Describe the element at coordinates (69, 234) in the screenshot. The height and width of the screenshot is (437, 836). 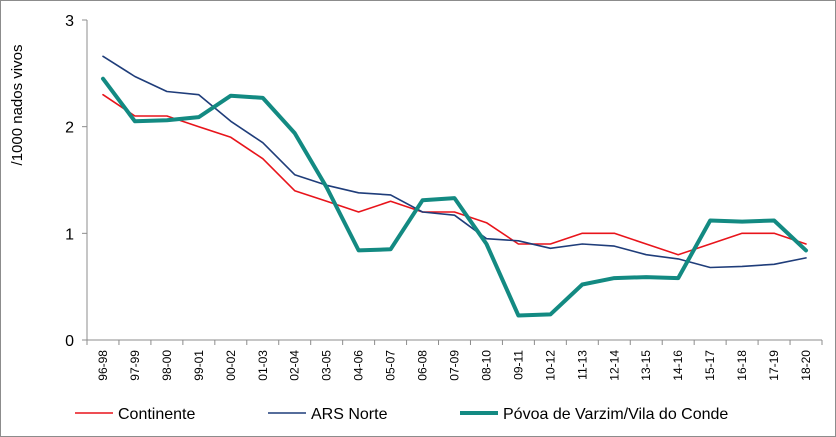
I see `y-tick-label: 1` at that location.